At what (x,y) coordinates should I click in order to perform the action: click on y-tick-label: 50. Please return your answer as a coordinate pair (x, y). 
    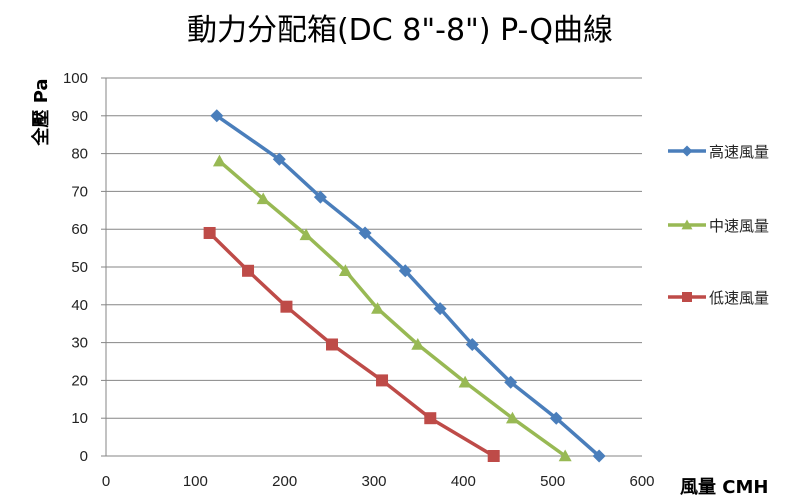
    Looking at the image, I should click on (79, 267).